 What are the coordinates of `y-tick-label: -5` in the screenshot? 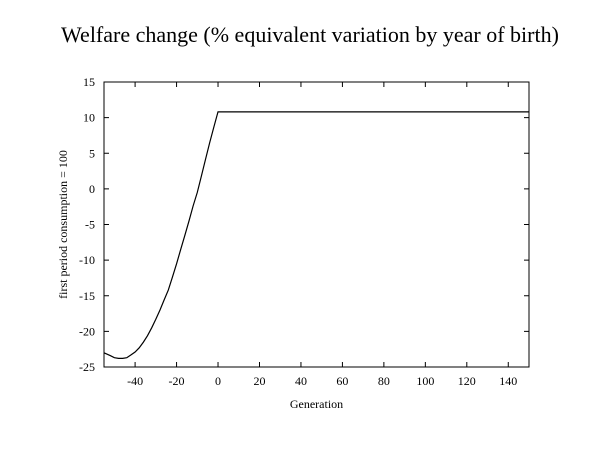 It's located at (90, 225).